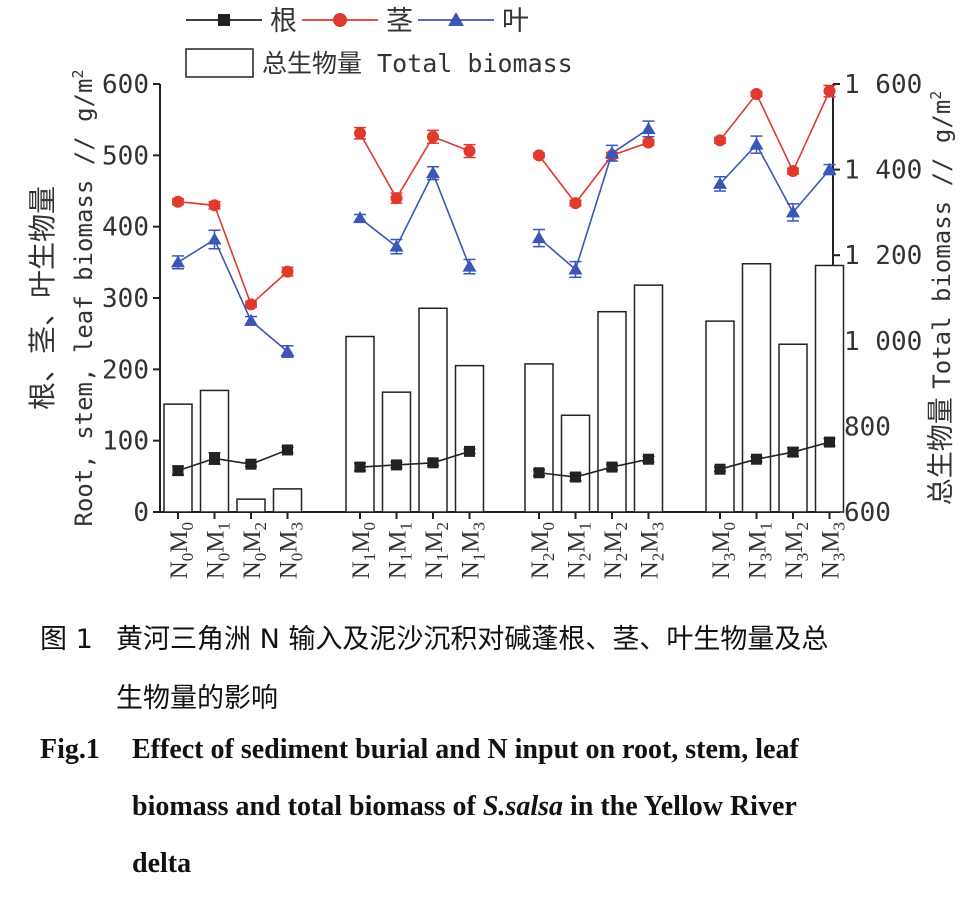 The height and width of the screenshot is (901, 978). I want to click on x-tick-label: N3M0, so click(723, 550).